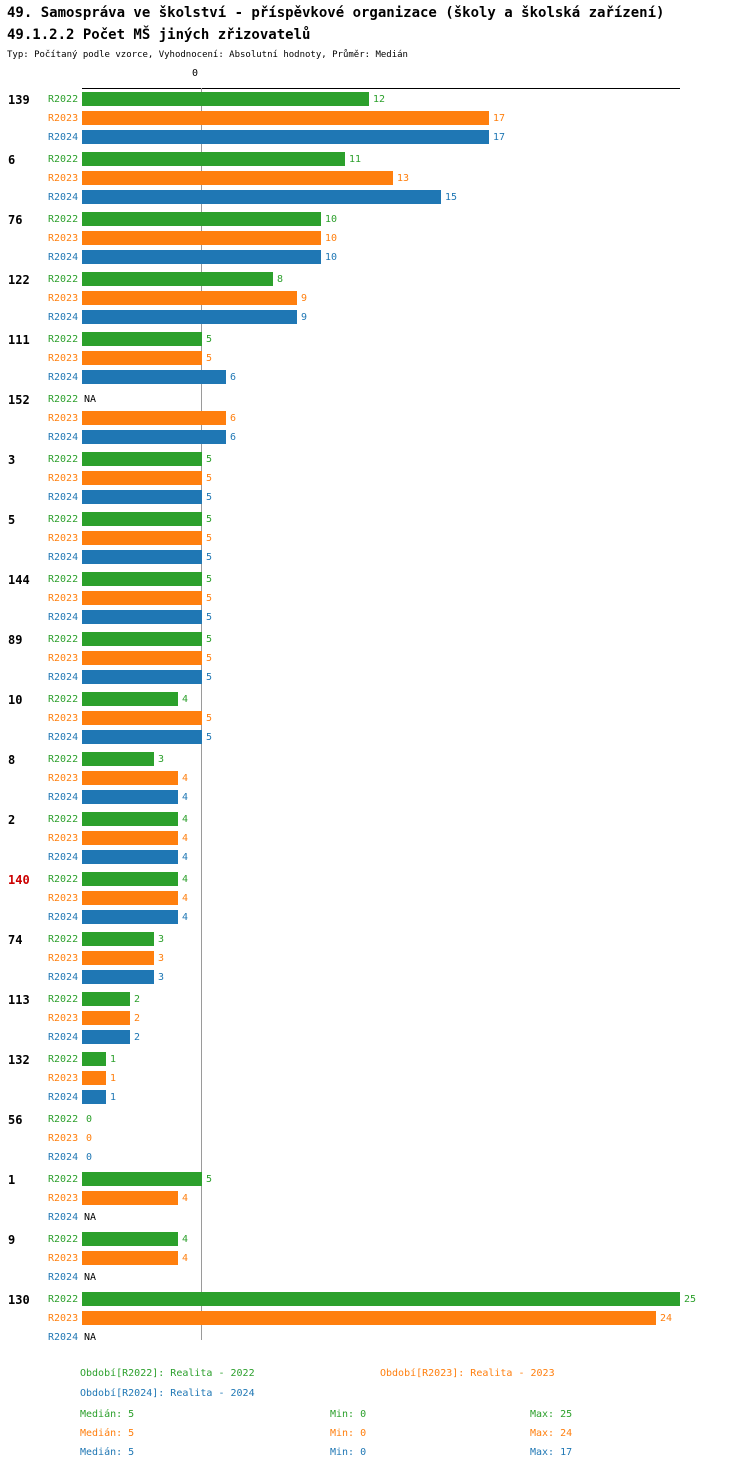 Image resolution: width=750 pixels, height=1472 pixels. What do you see at coordinates (12, 160) in the screenshot?
I see `group-label: 6` at bounding box center [12, 160].